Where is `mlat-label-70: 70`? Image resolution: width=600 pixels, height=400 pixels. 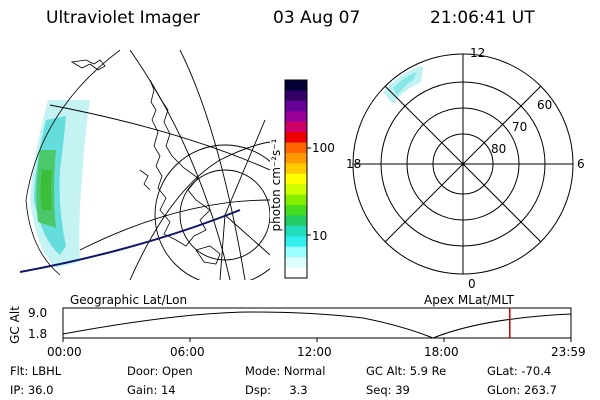
mlat-label-70: 70 is located at coordinates (520, 127).